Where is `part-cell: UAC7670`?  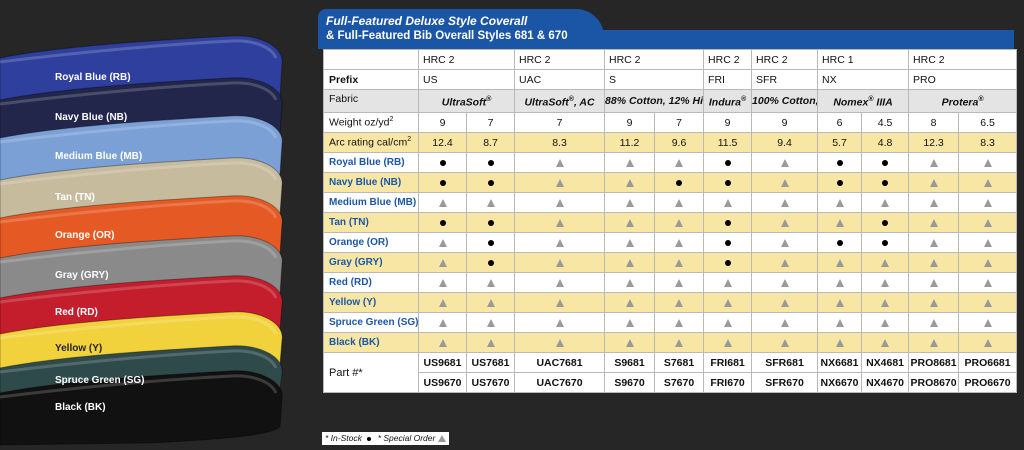
part-cell: UAC7670 is located at coordinates (560, 382).